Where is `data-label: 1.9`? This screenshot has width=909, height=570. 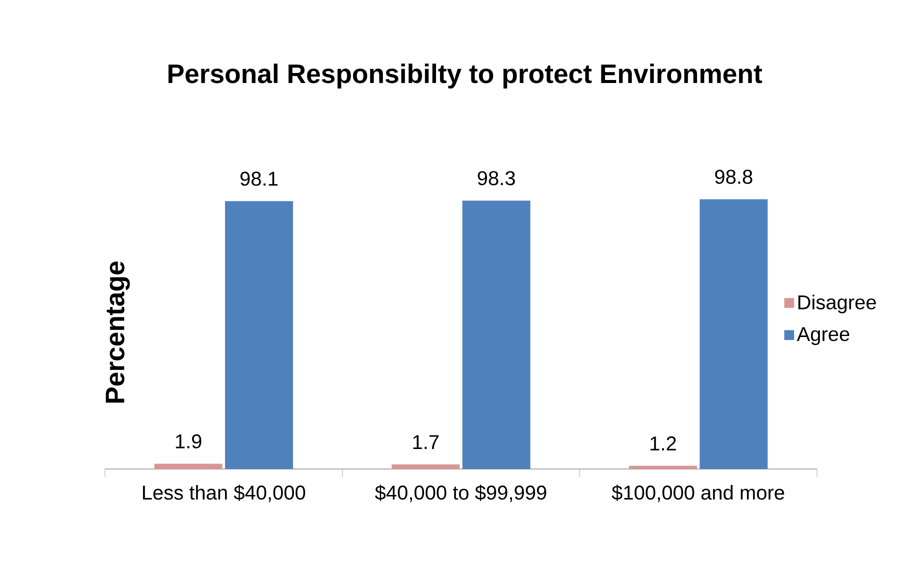 data-label: 1.9 is located at coordinates (189, 441).